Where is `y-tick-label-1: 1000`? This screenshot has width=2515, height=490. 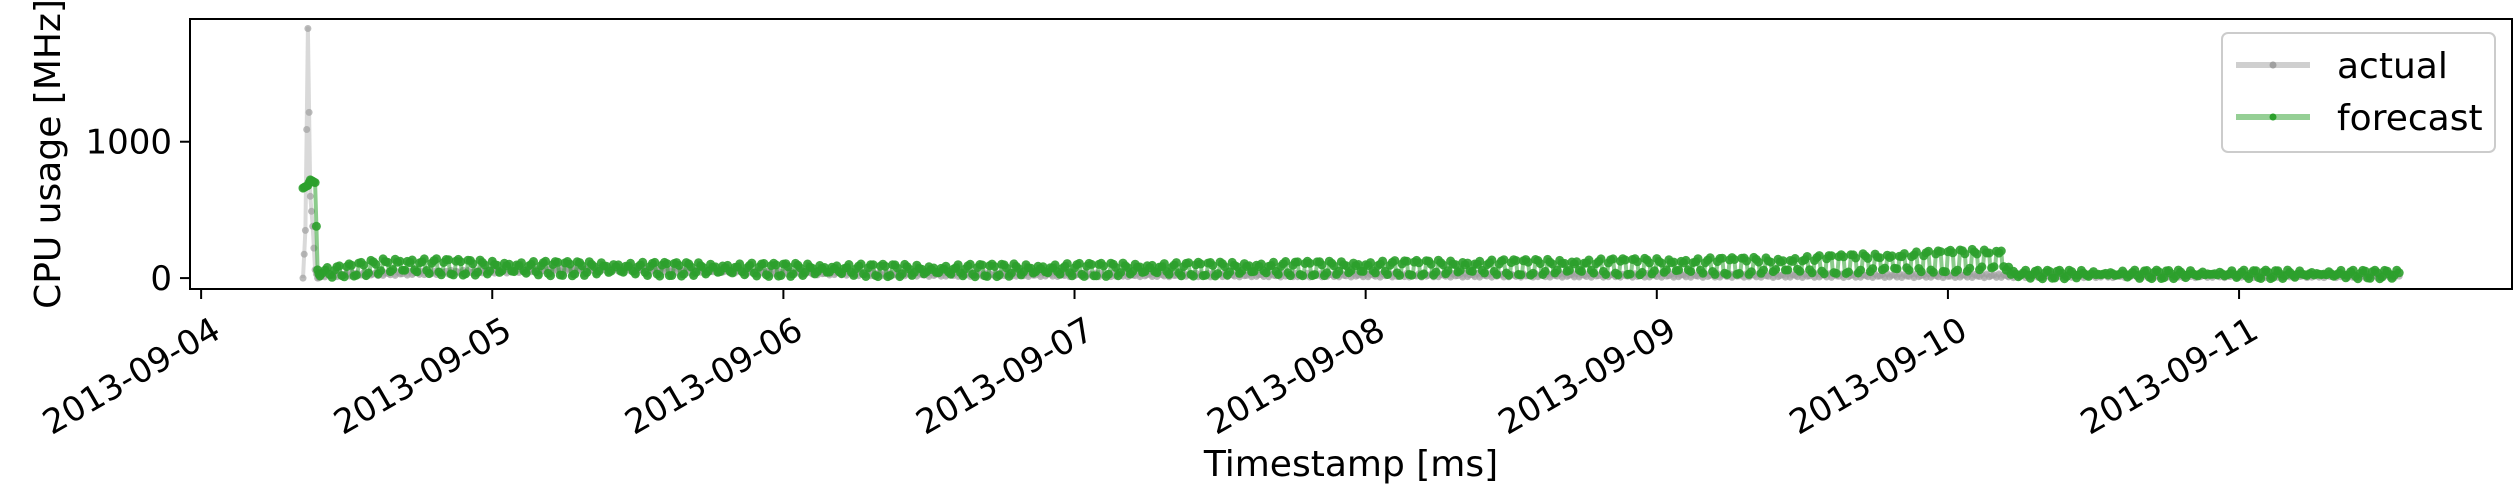
y-tick-label-1: 1000 is located at coordinates (128, 143).